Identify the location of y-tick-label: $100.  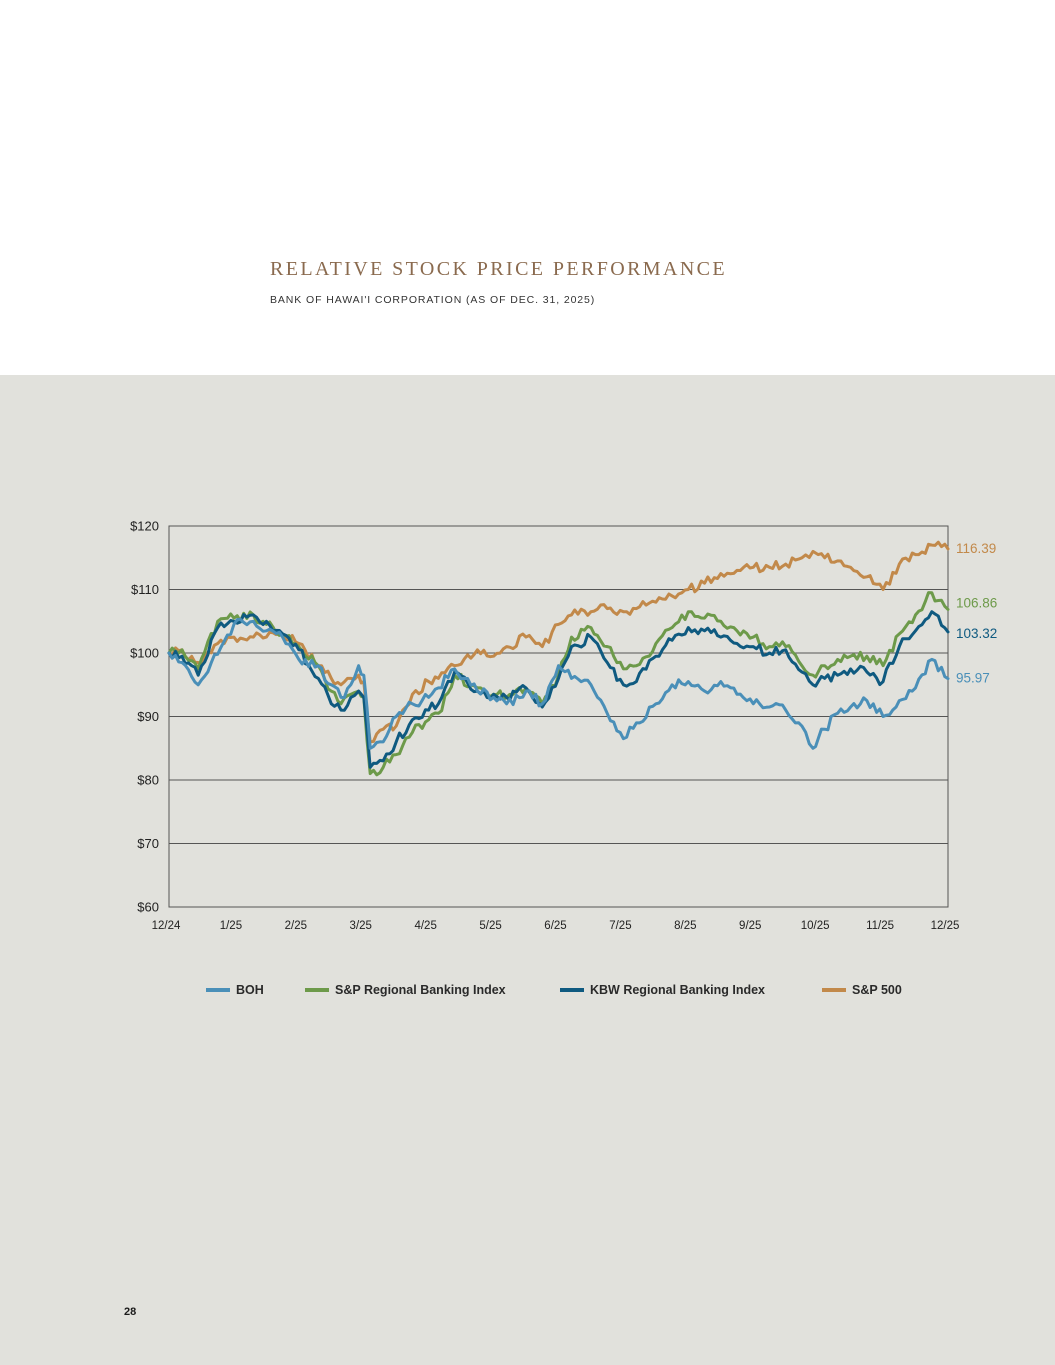
(144, 653).